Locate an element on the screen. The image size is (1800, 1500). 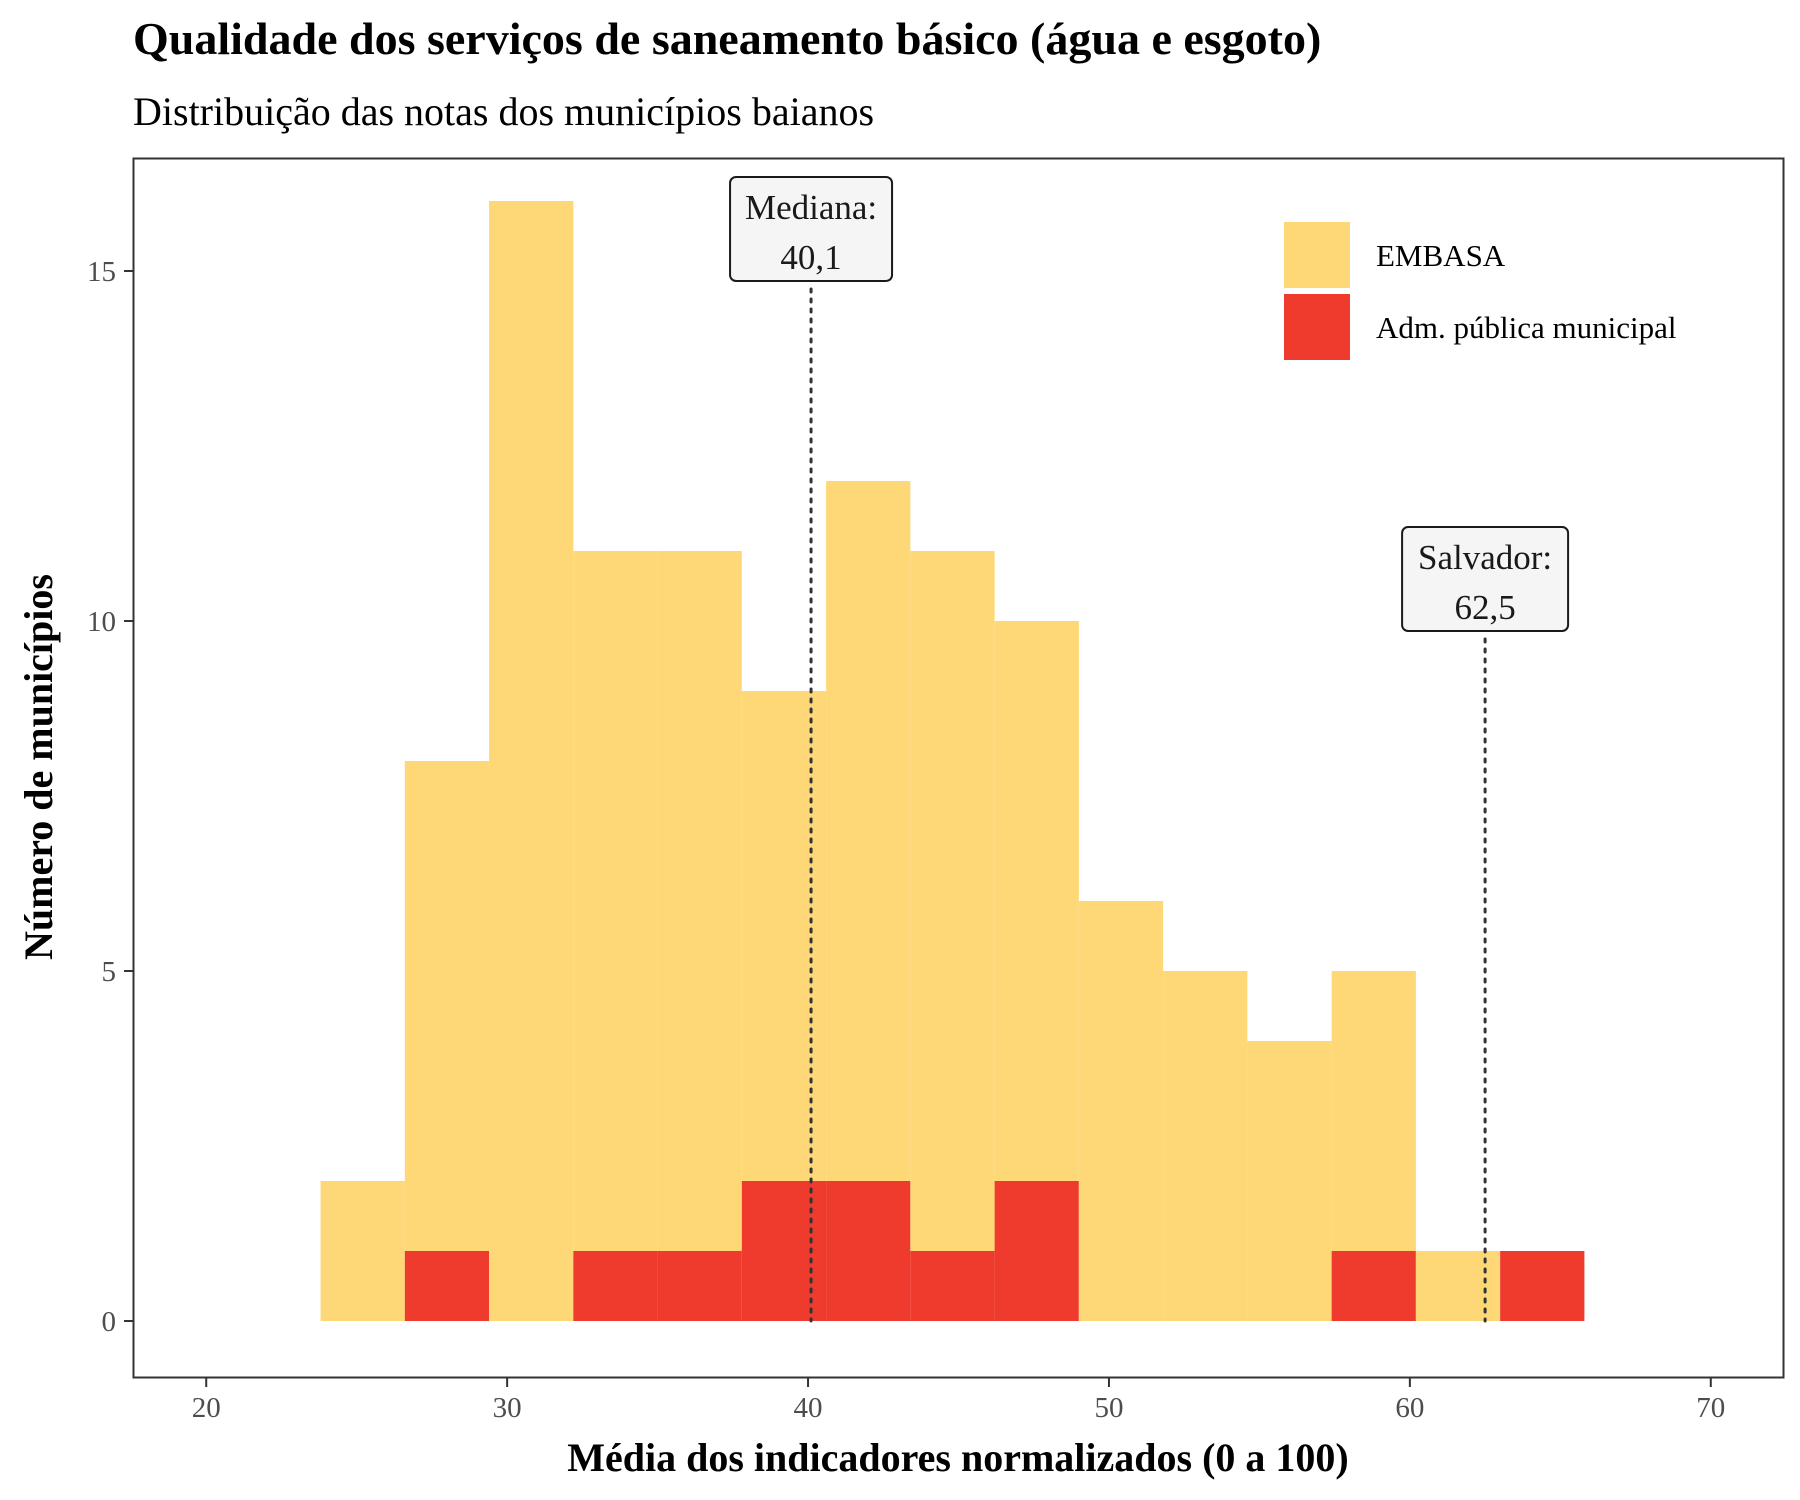
legend: EMBASA Adm. pública municipal is located at coordinates (1480, 291).